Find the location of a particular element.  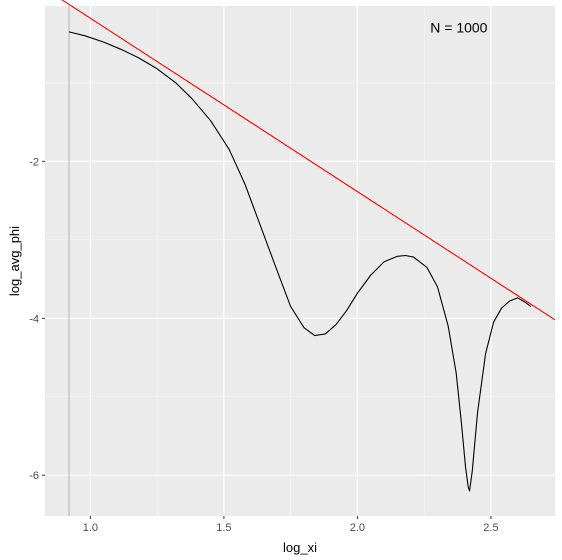

y-axis-title: log_avg_phi is located at coordinates (14, 261).